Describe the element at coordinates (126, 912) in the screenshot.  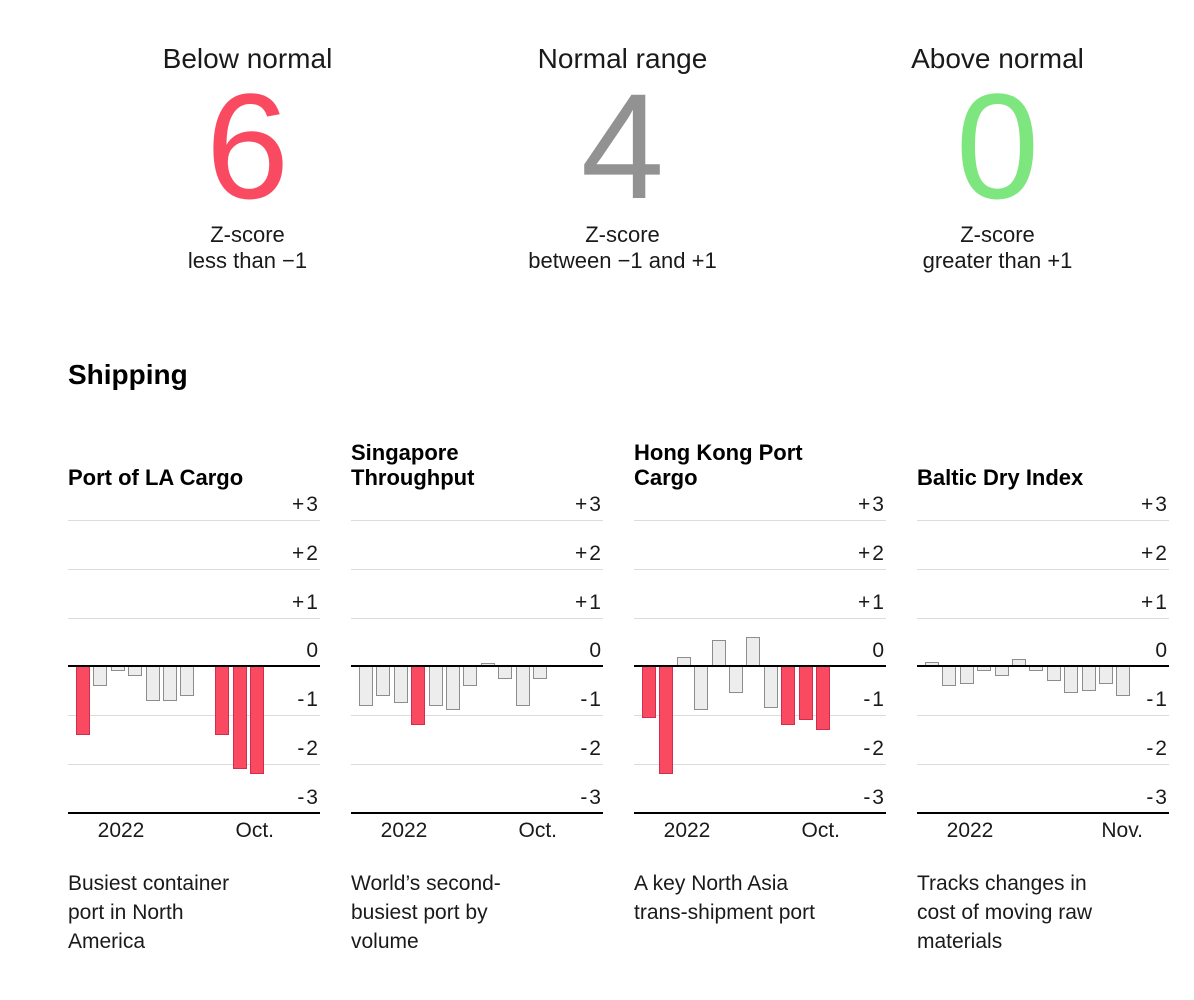
I see `chart-description-line: port in North` at that location.